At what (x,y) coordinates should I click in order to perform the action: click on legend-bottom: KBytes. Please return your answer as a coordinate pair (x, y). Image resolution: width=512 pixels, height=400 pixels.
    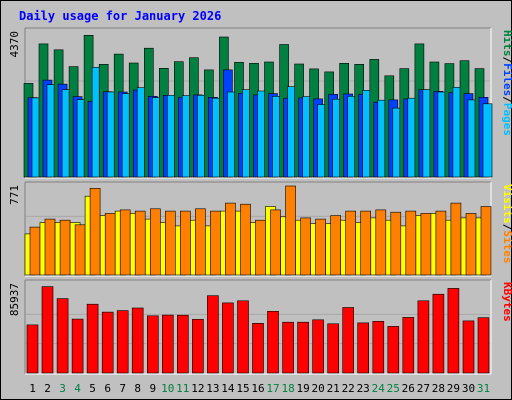
    Looking at the image, I should click on (506, 302).